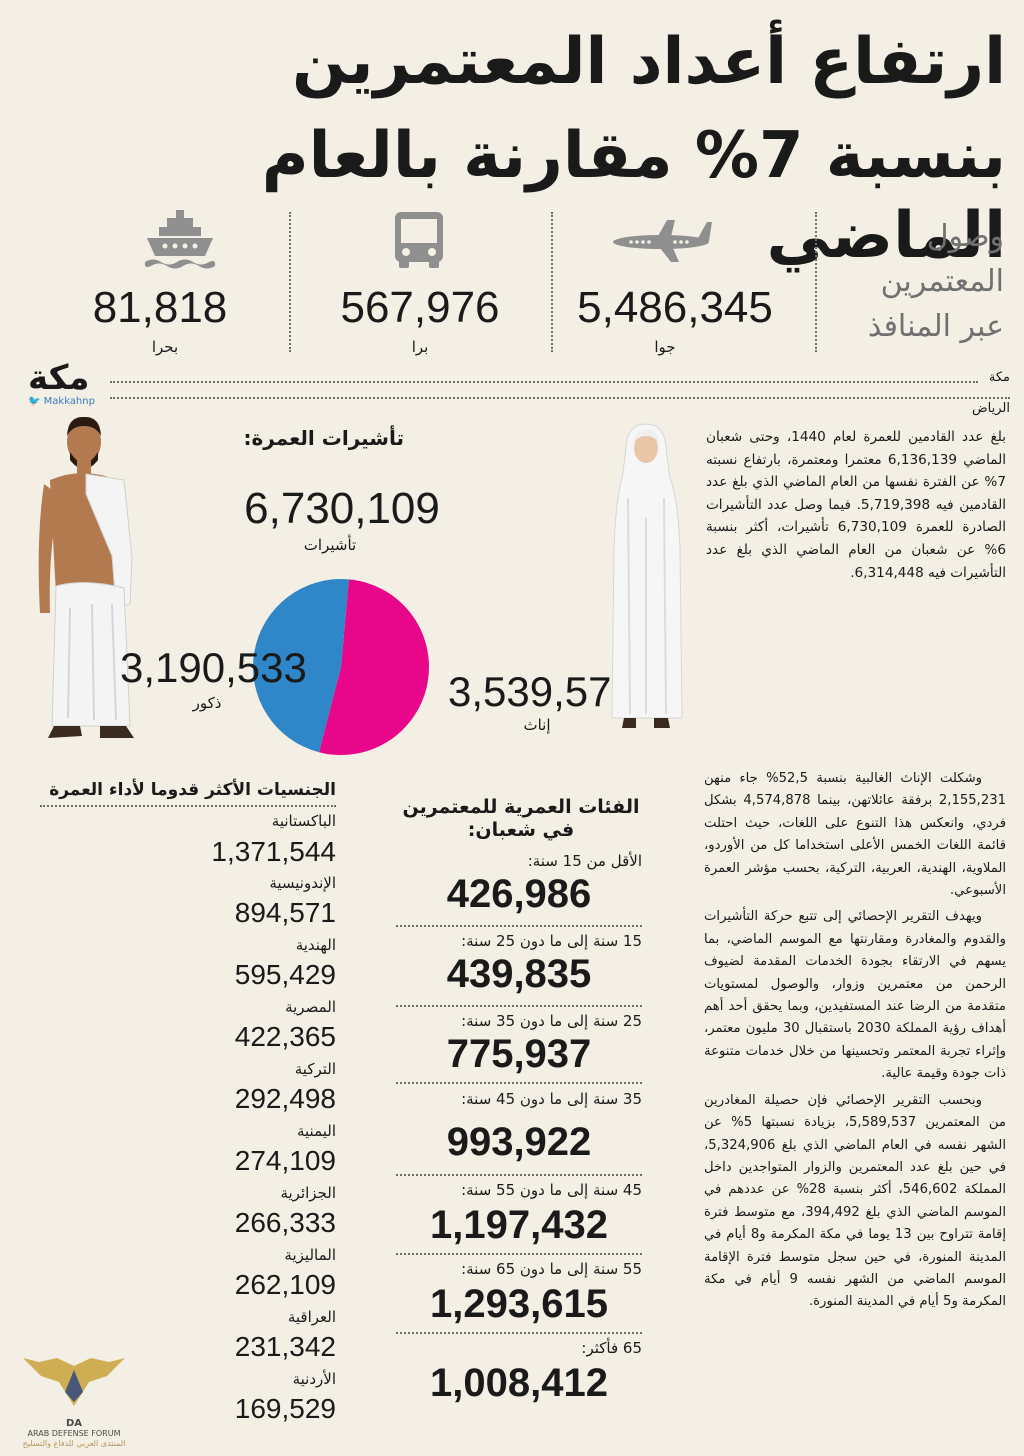 This screenshot has width=1024, height=1456. I want to click on nationality-value: 422,365, so click(285, 1036).